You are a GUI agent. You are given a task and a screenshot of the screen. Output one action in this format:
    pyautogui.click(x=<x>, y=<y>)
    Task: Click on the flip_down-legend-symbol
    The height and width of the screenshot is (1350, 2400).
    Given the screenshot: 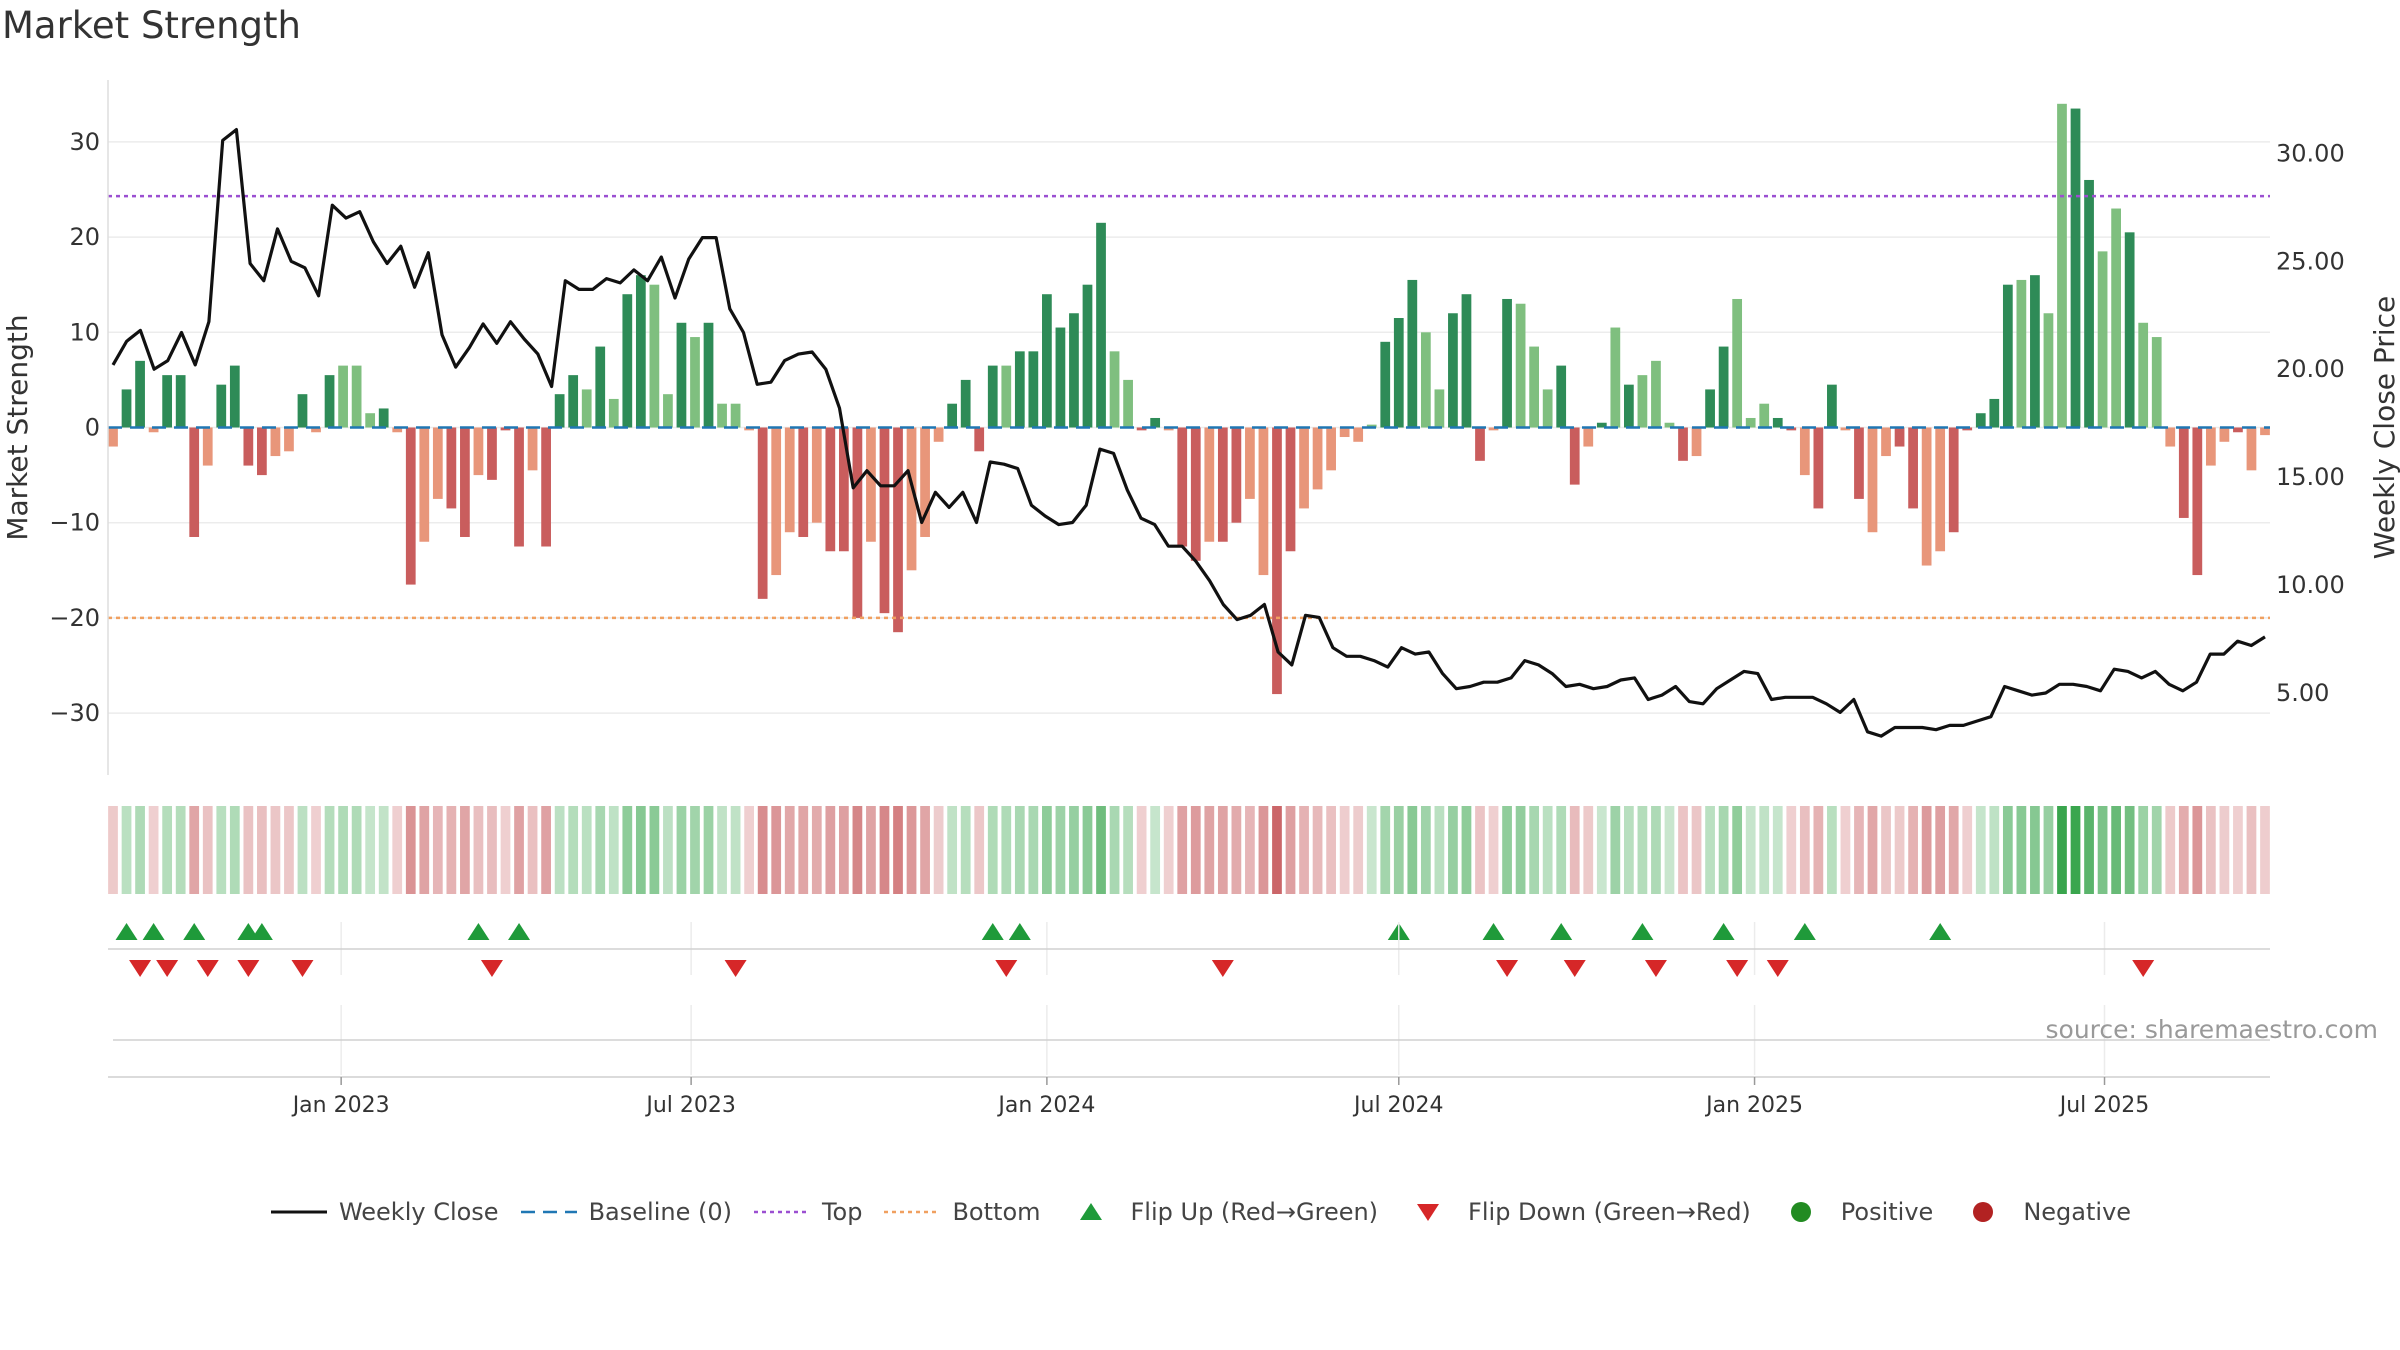 What is the action you would take?
    pyautogui.click(x=1428, y=1212)
    